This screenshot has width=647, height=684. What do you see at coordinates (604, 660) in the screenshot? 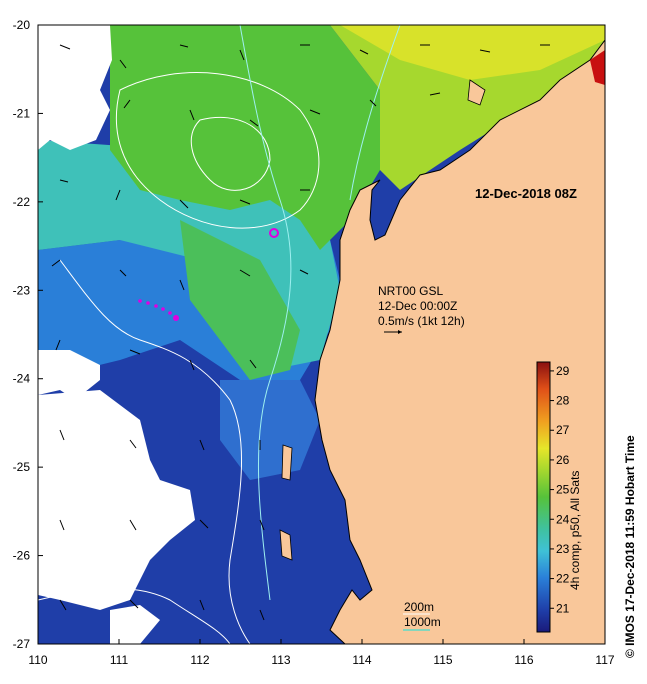
I see `x-tick-label: 117` at bounding box center [604, 660].